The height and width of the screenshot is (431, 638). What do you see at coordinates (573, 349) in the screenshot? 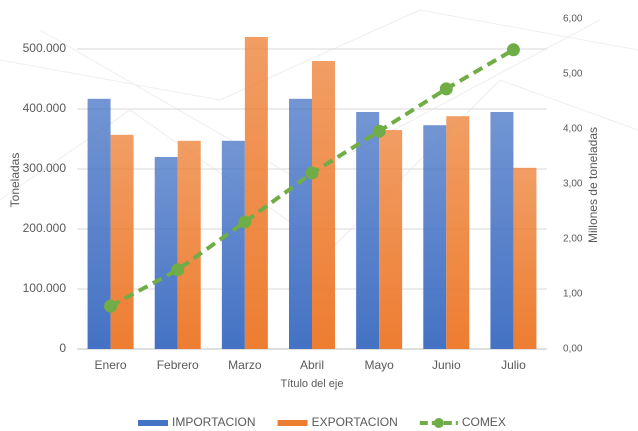
I see `y2-tick-label: 0,00` at bounding box center [573, 349].